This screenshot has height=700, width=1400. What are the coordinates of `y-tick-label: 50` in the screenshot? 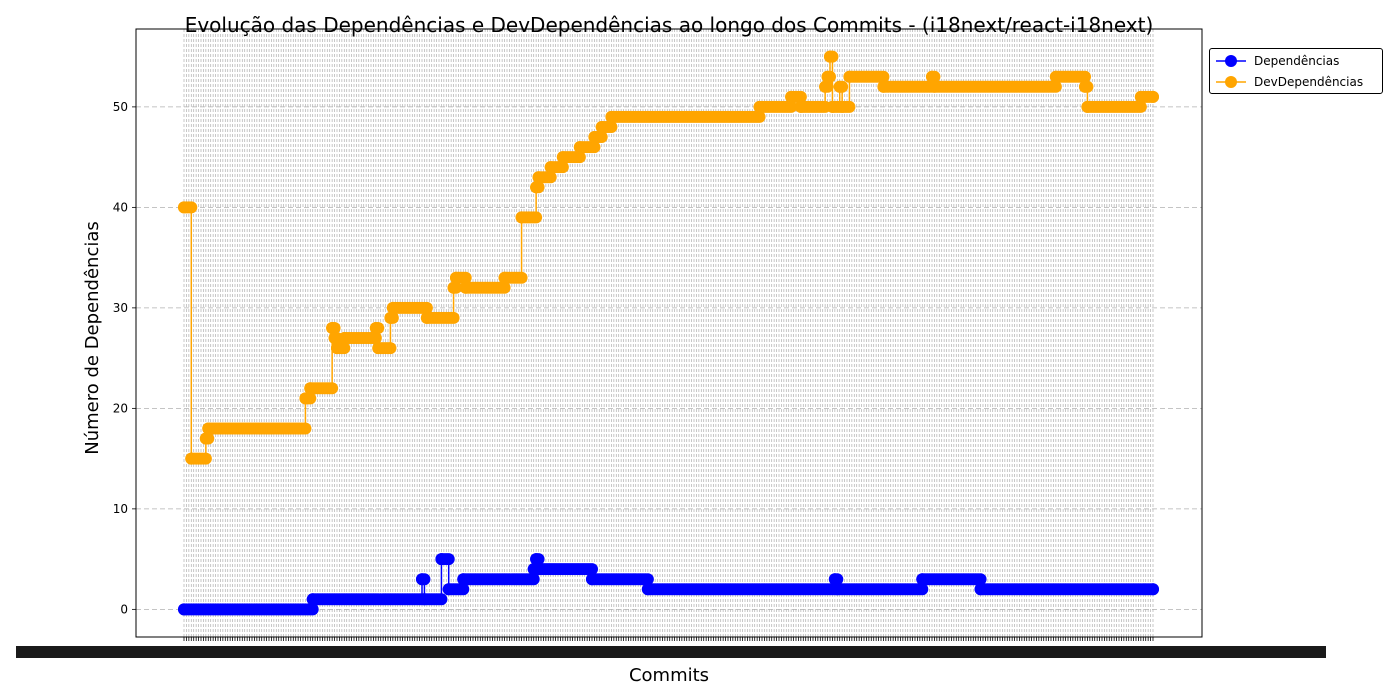 It's located at (120, 107).